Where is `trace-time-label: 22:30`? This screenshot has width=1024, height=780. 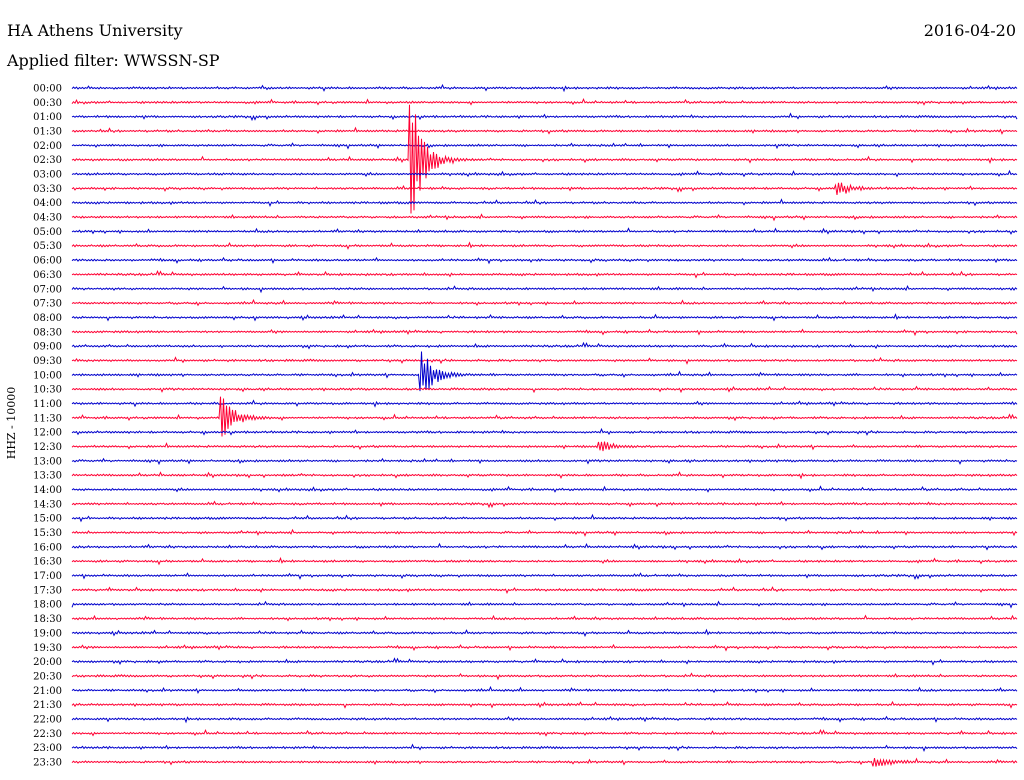 trace-time-label: 22:30 is located at coordinates (47, 734).